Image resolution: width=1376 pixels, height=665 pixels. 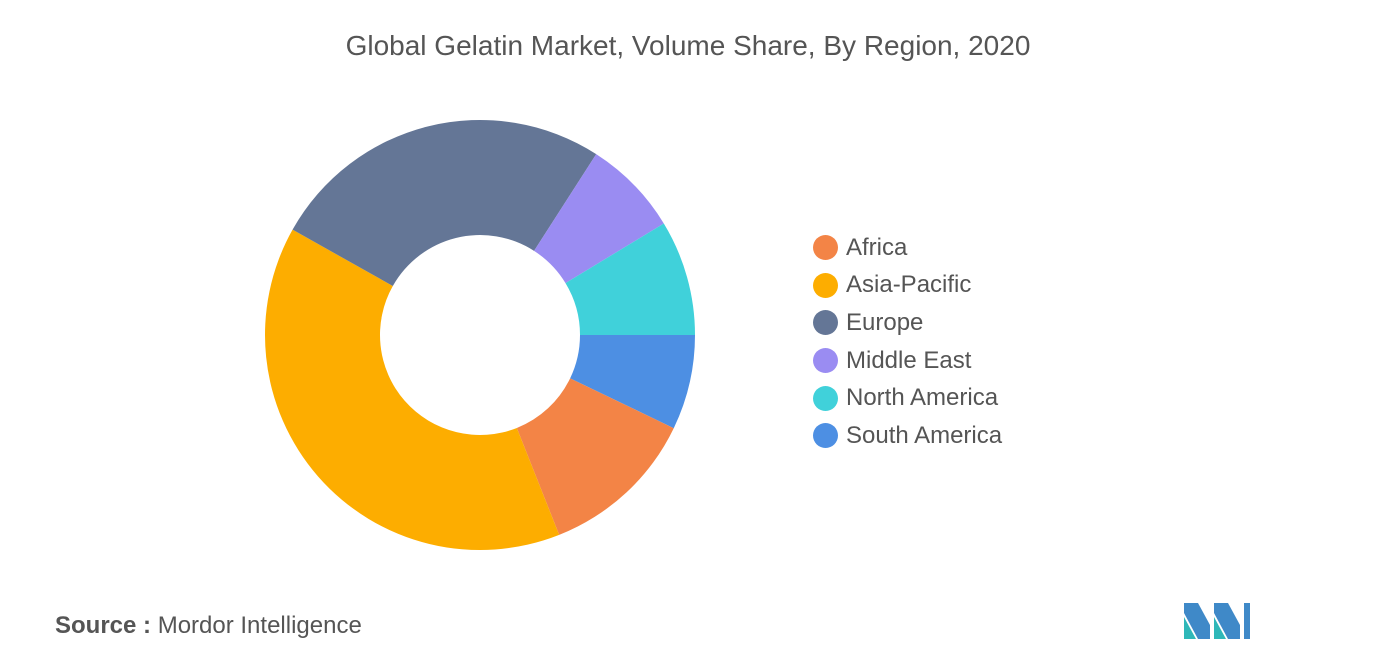 I want to click on source-label: Source :, so click(x=103, y=625).